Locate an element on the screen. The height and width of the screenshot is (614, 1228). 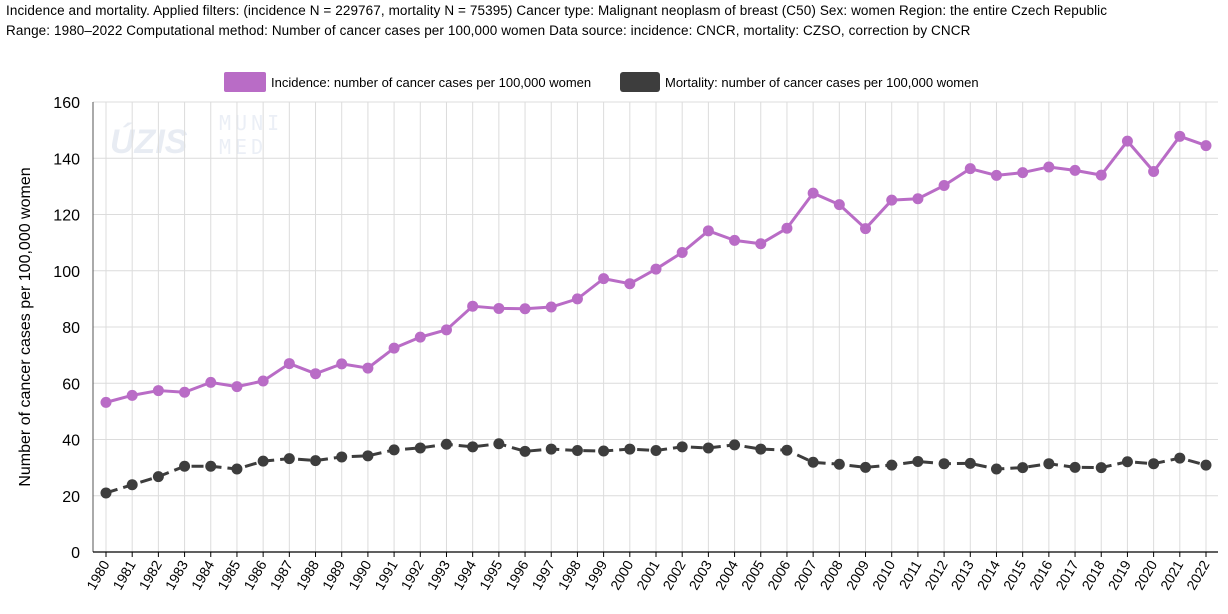
x-tick-label: 2005 is located at coordinates (753, 574).